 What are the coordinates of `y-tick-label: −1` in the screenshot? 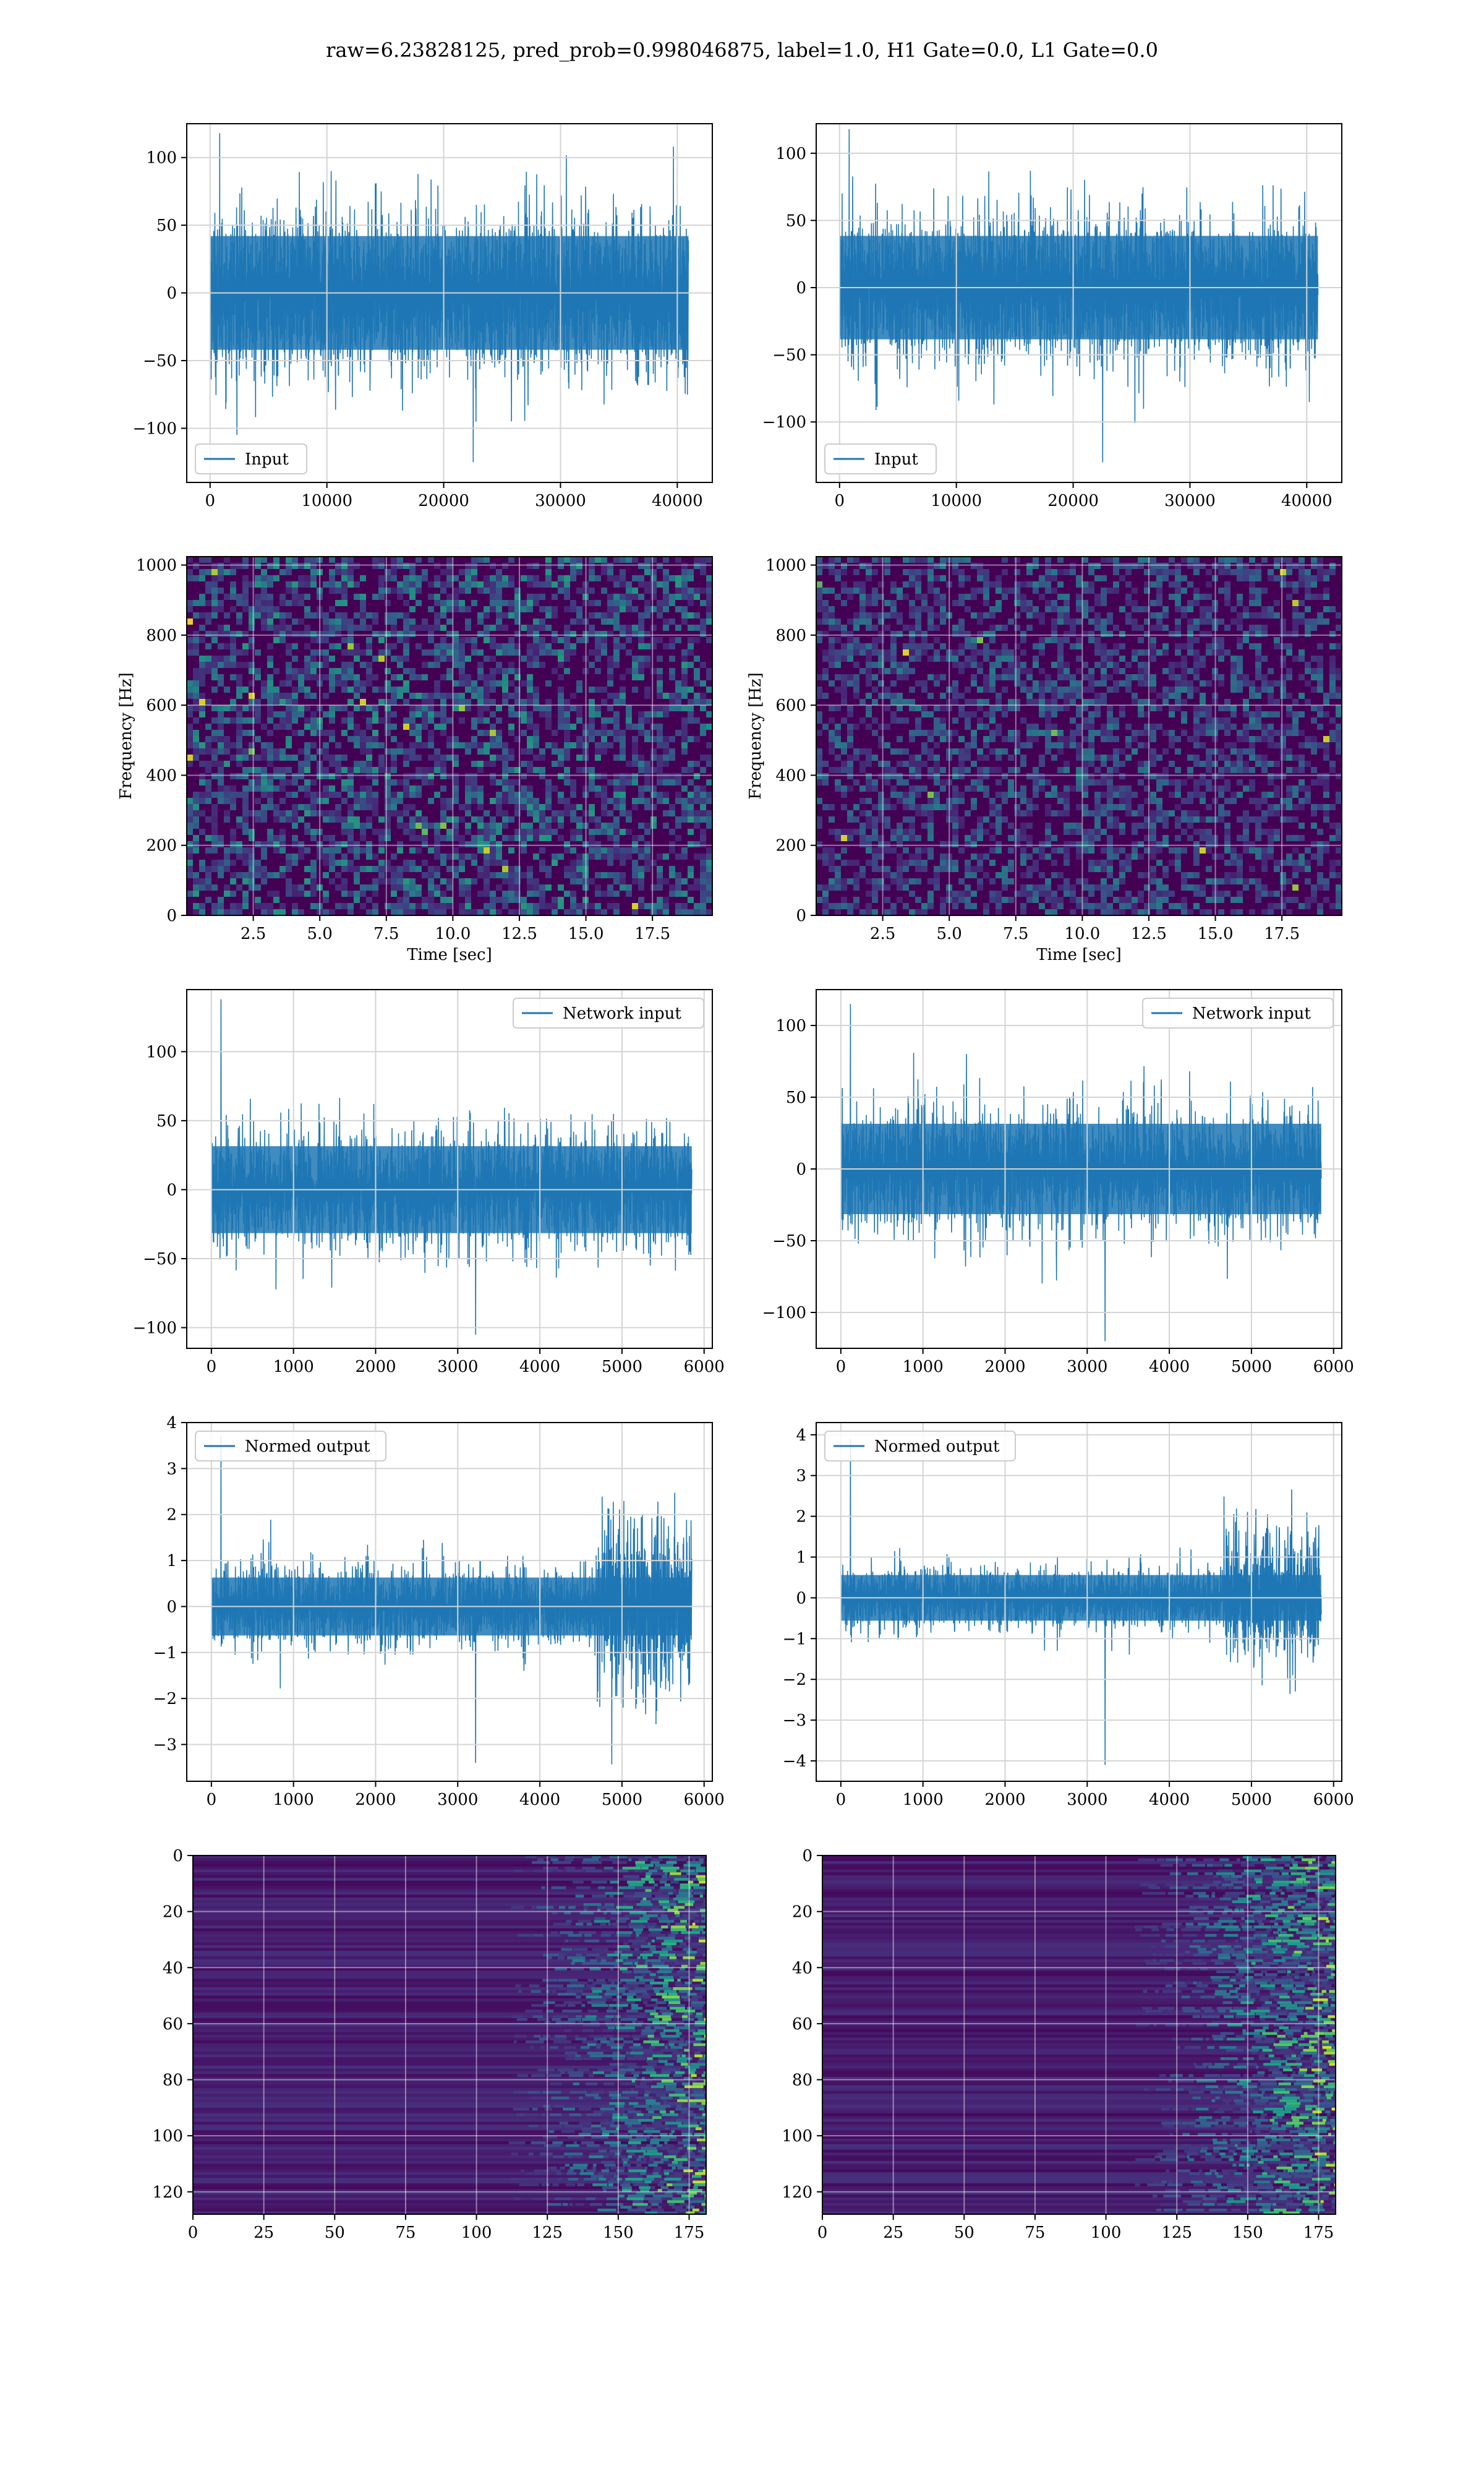 It's located at (794, 1639).